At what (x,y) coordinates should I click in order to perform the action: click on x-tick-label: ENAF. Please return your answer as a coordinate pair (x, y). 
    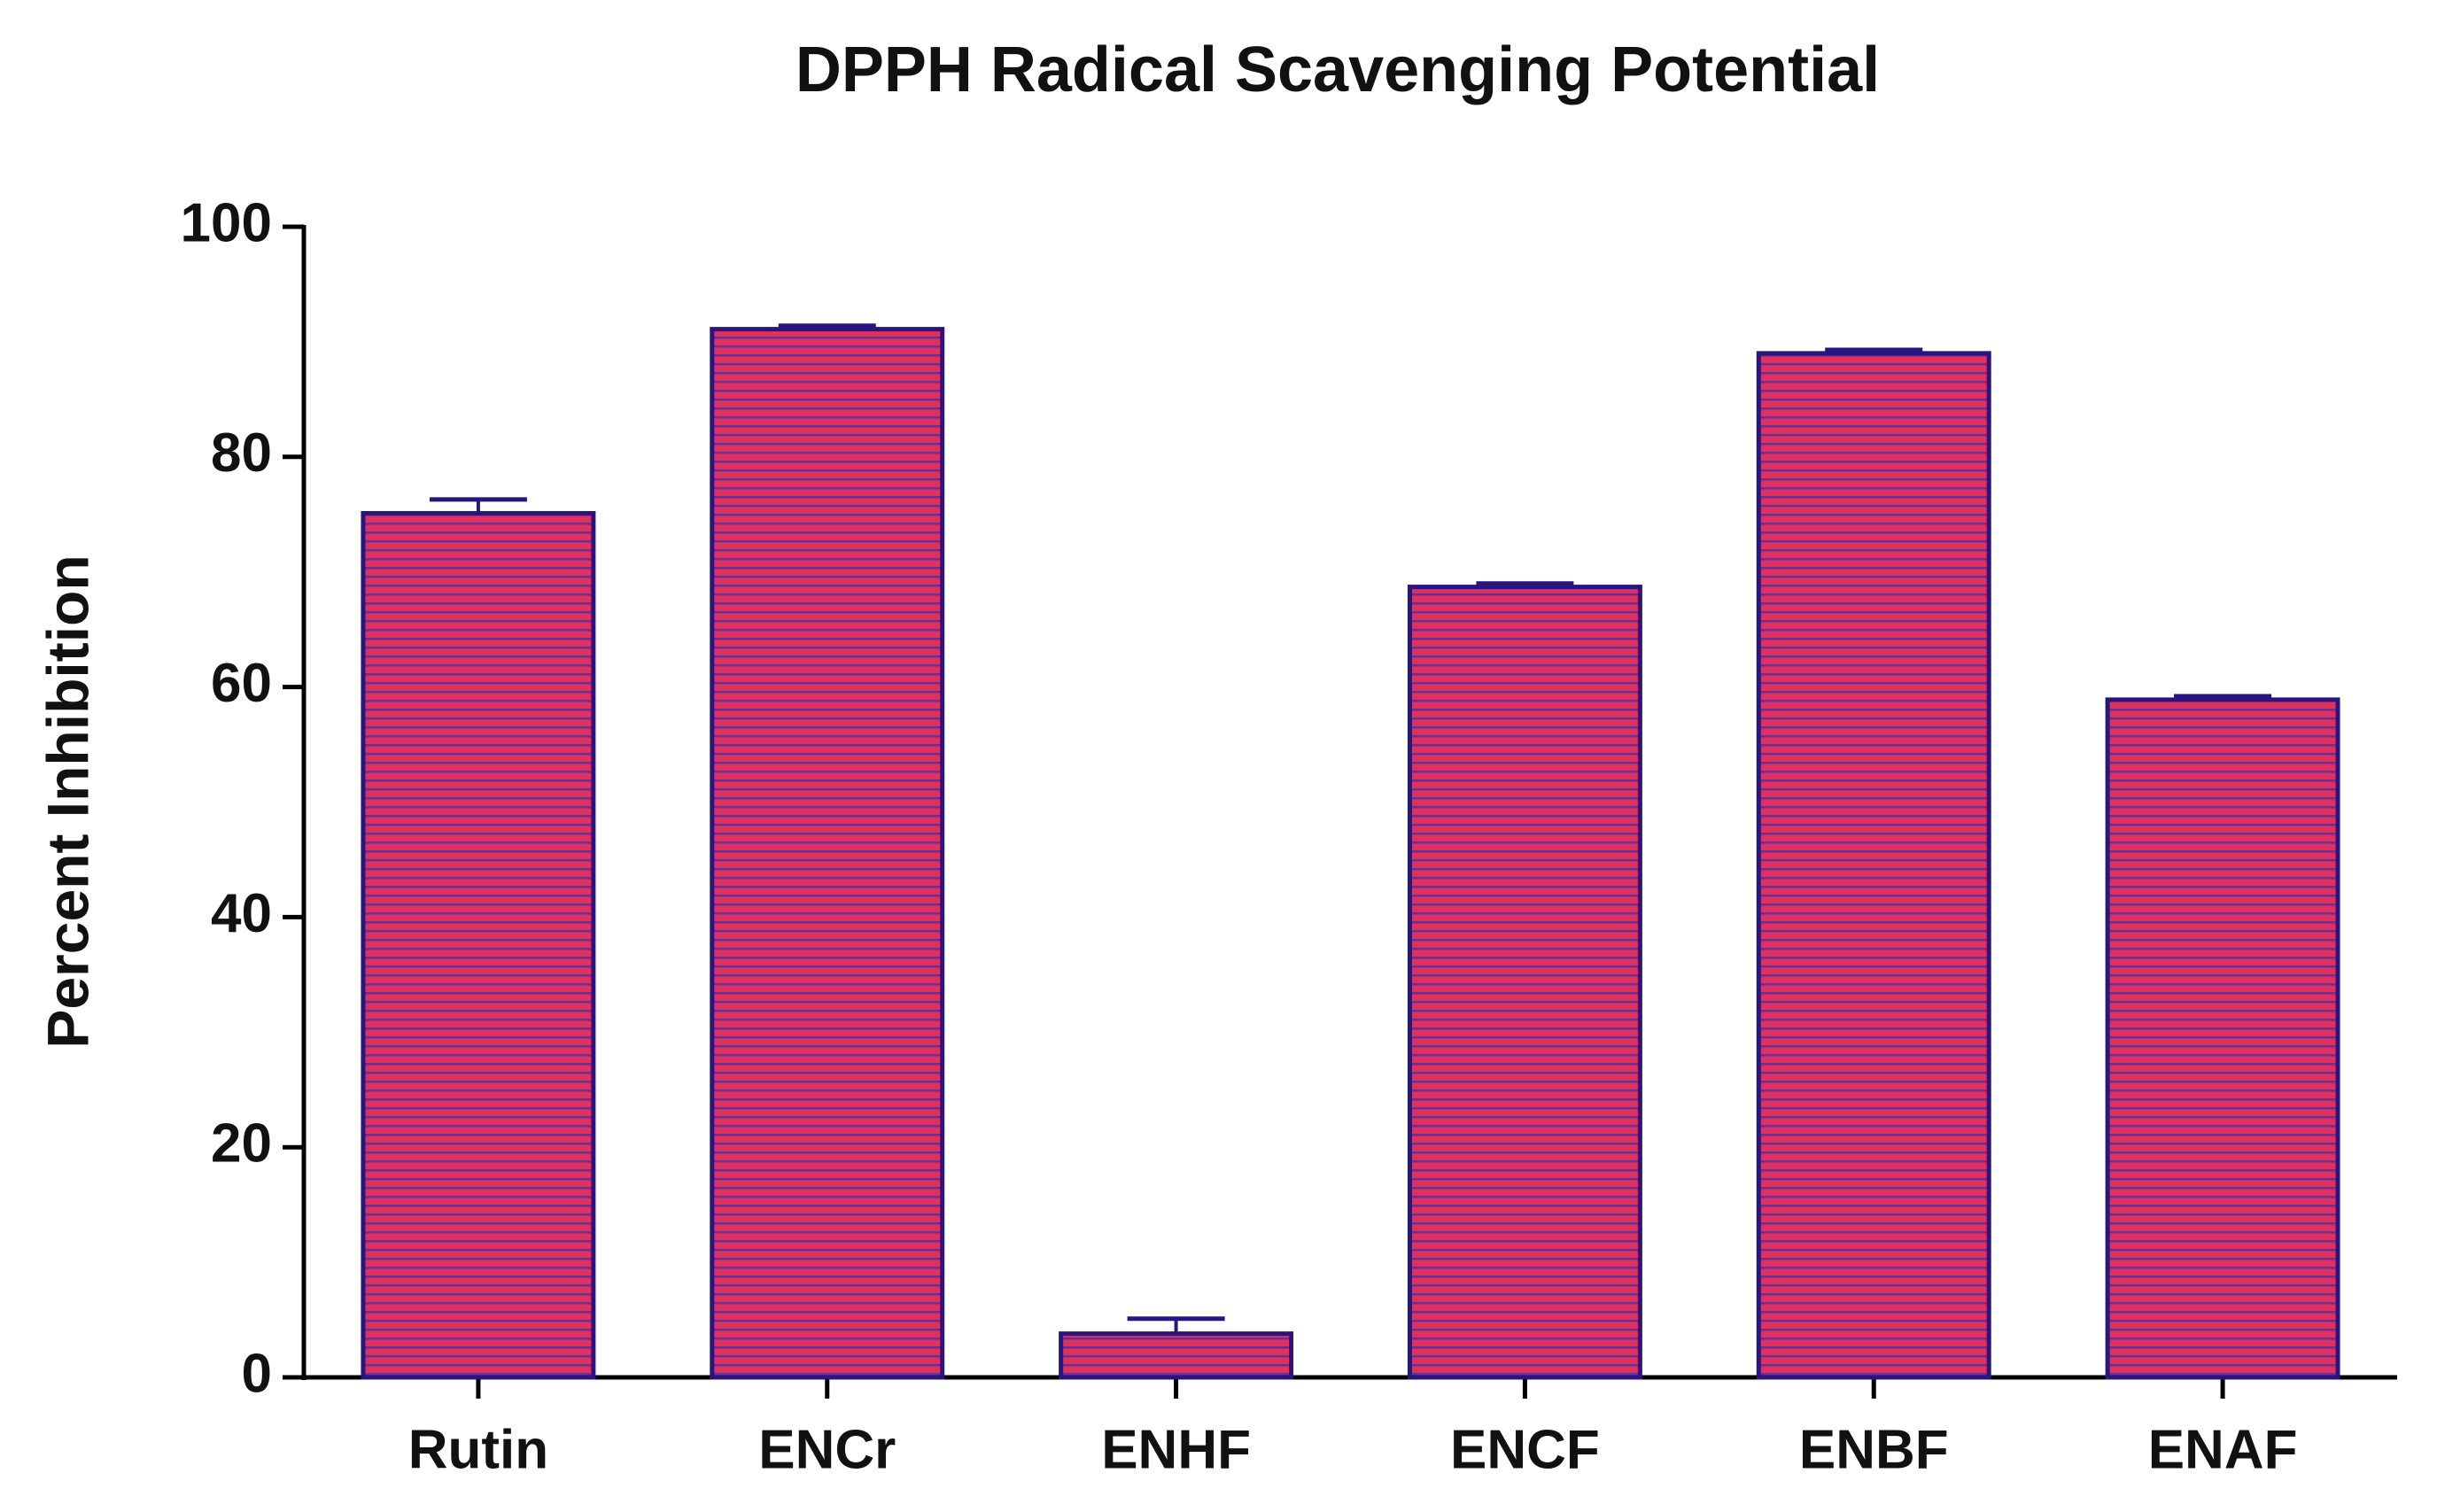
    Looking at the image, I should click on (2223, 1449).